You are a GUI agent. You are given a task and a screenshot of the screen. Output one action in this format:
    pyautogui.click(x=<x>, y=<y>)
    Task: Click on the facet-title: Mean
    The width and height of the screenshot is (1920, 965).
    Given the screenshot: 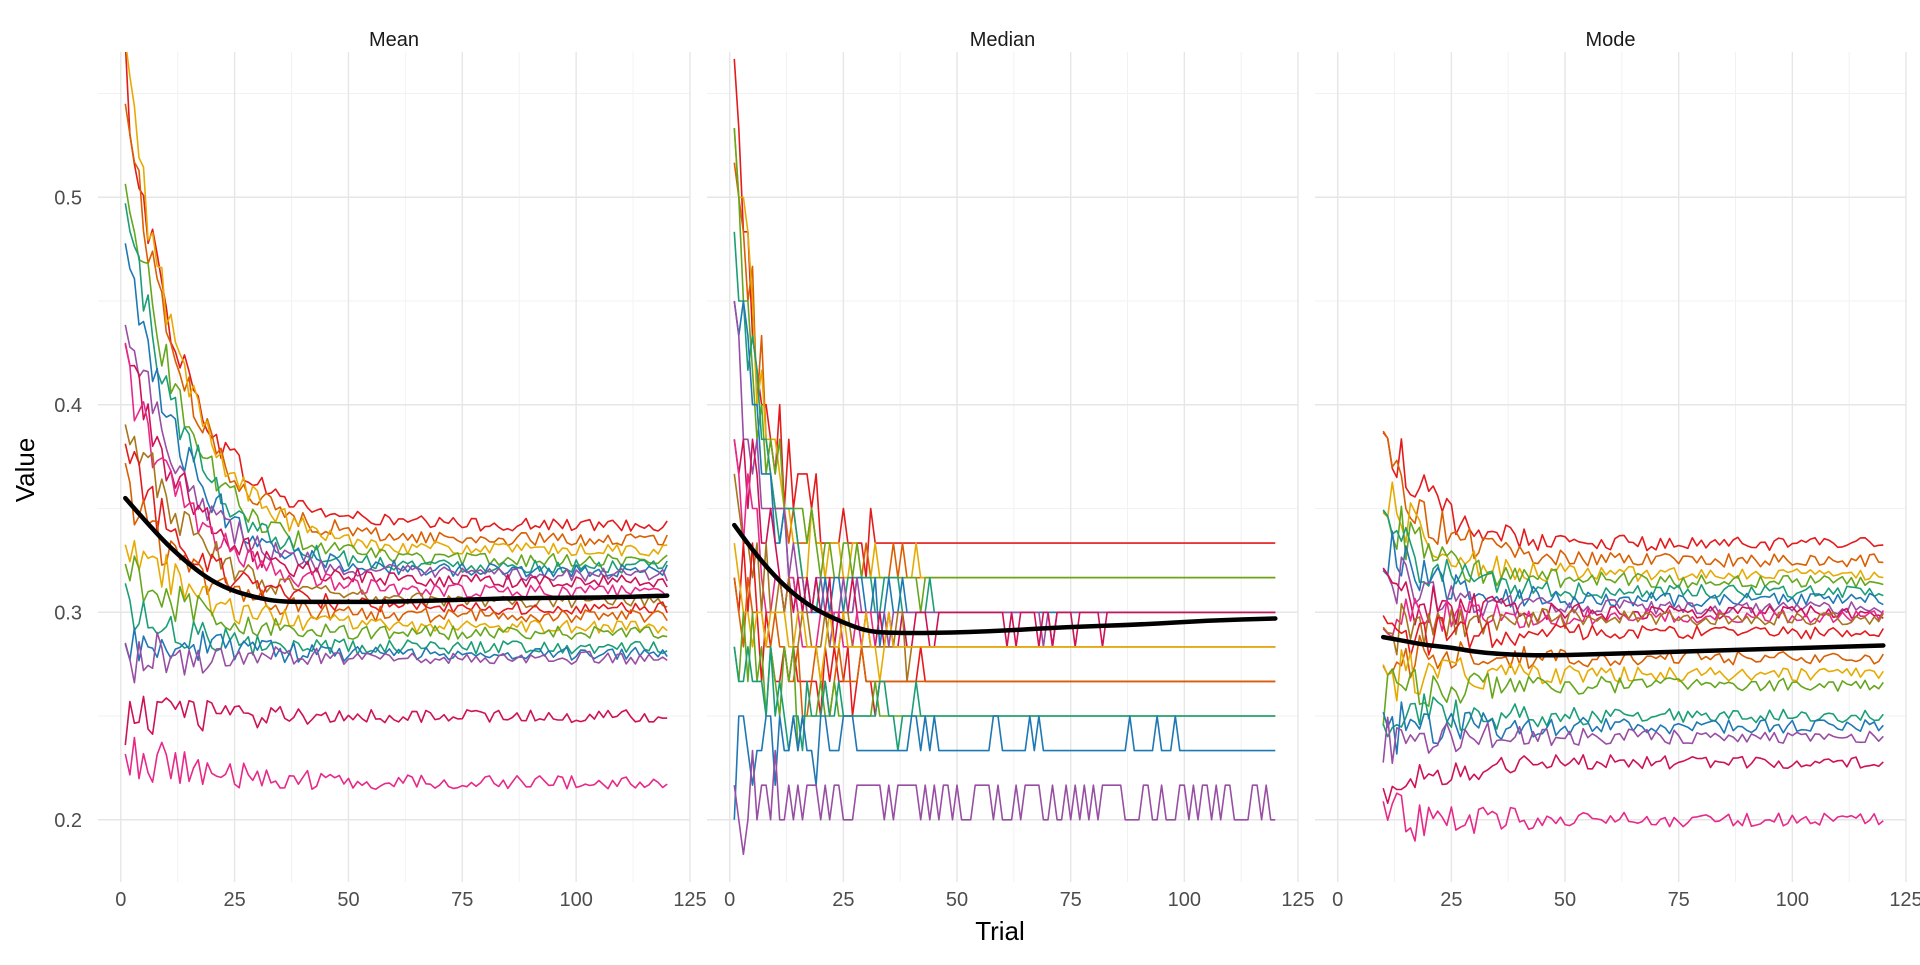 What is the action you would take?
    pyautogui.click(x=394, y=40)
    